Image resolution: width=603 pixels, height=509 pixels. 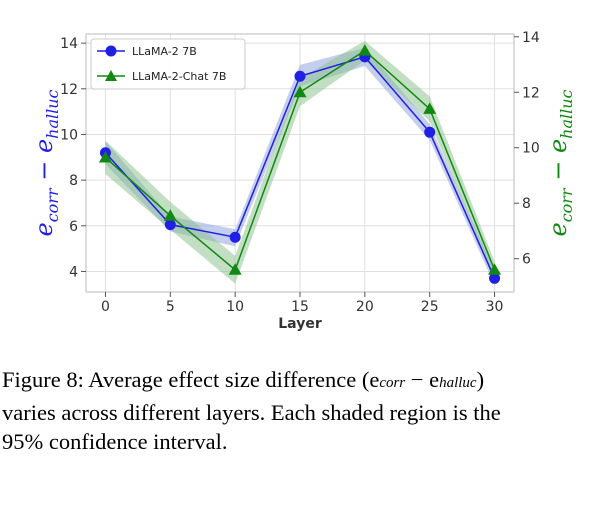 I want to click on x-axis: 0 5 10 15 20 25 30, so click(x=302, y=303).